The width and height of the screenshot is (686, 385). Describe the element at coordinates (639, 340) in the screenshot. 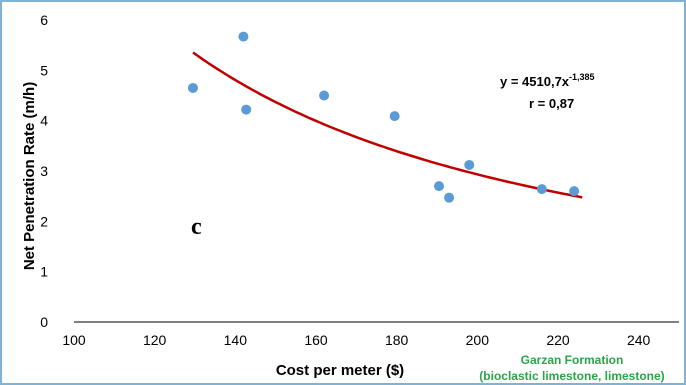

I see `x-tick-label: 240` at that location.